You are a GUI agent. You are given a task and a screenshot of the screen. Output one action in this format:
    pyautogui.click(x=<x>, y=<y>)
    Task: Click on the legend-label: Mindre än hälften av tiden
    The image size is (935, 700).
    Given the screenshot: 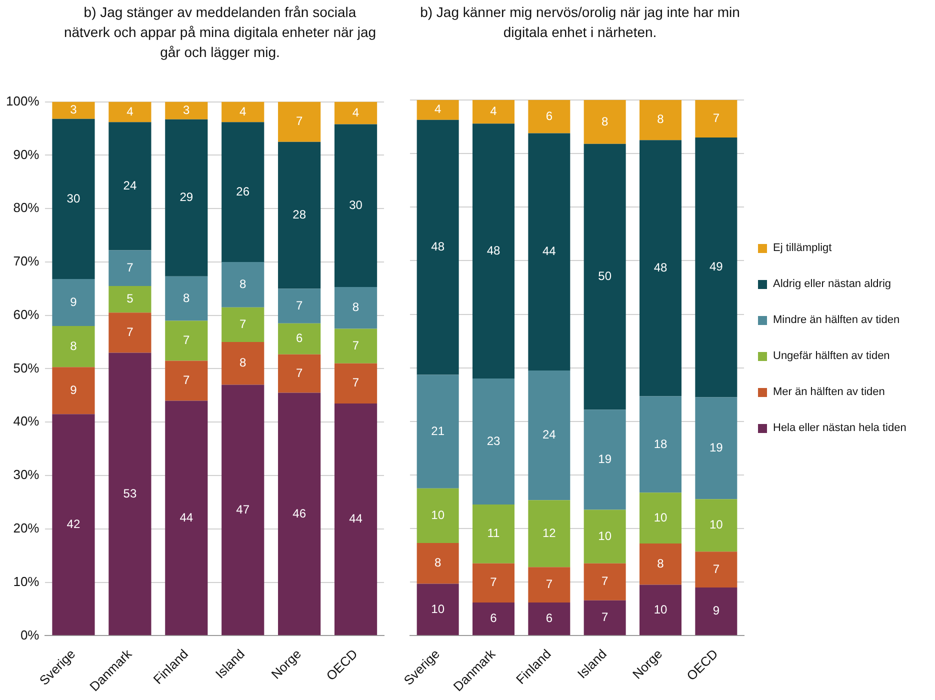 What is the action you would take?
    pyautogui.click(x=836, y=320)
    